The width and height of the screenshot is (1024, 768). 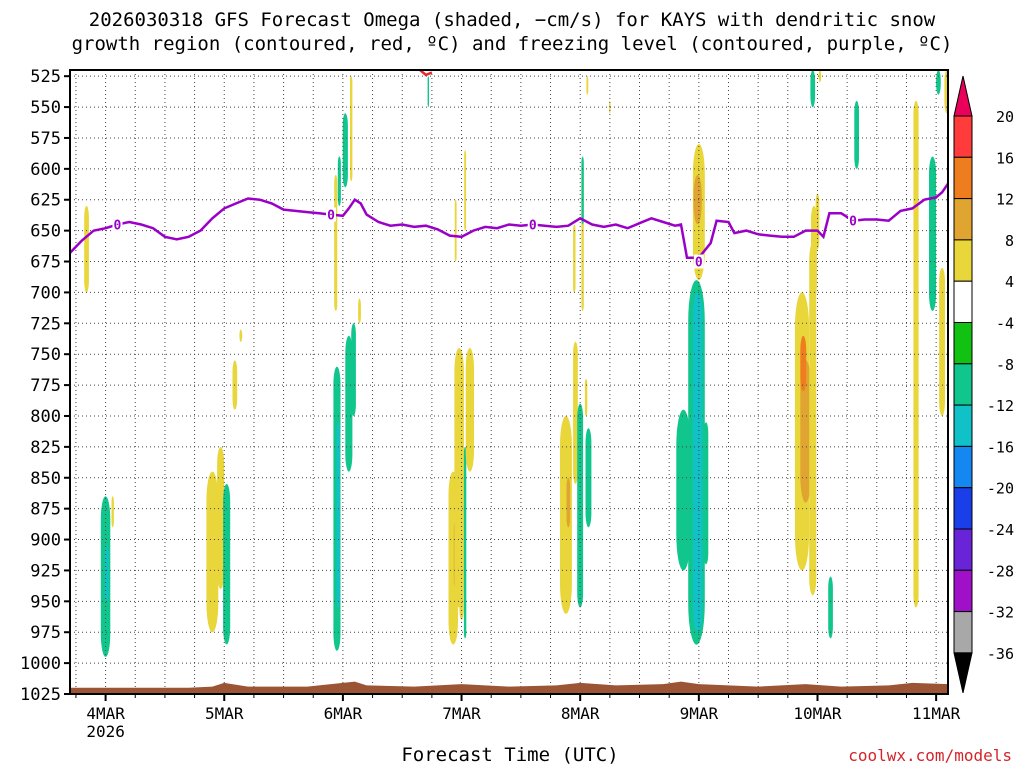 I want to click on y-tick-label: 650, so click(x=45, y=232).